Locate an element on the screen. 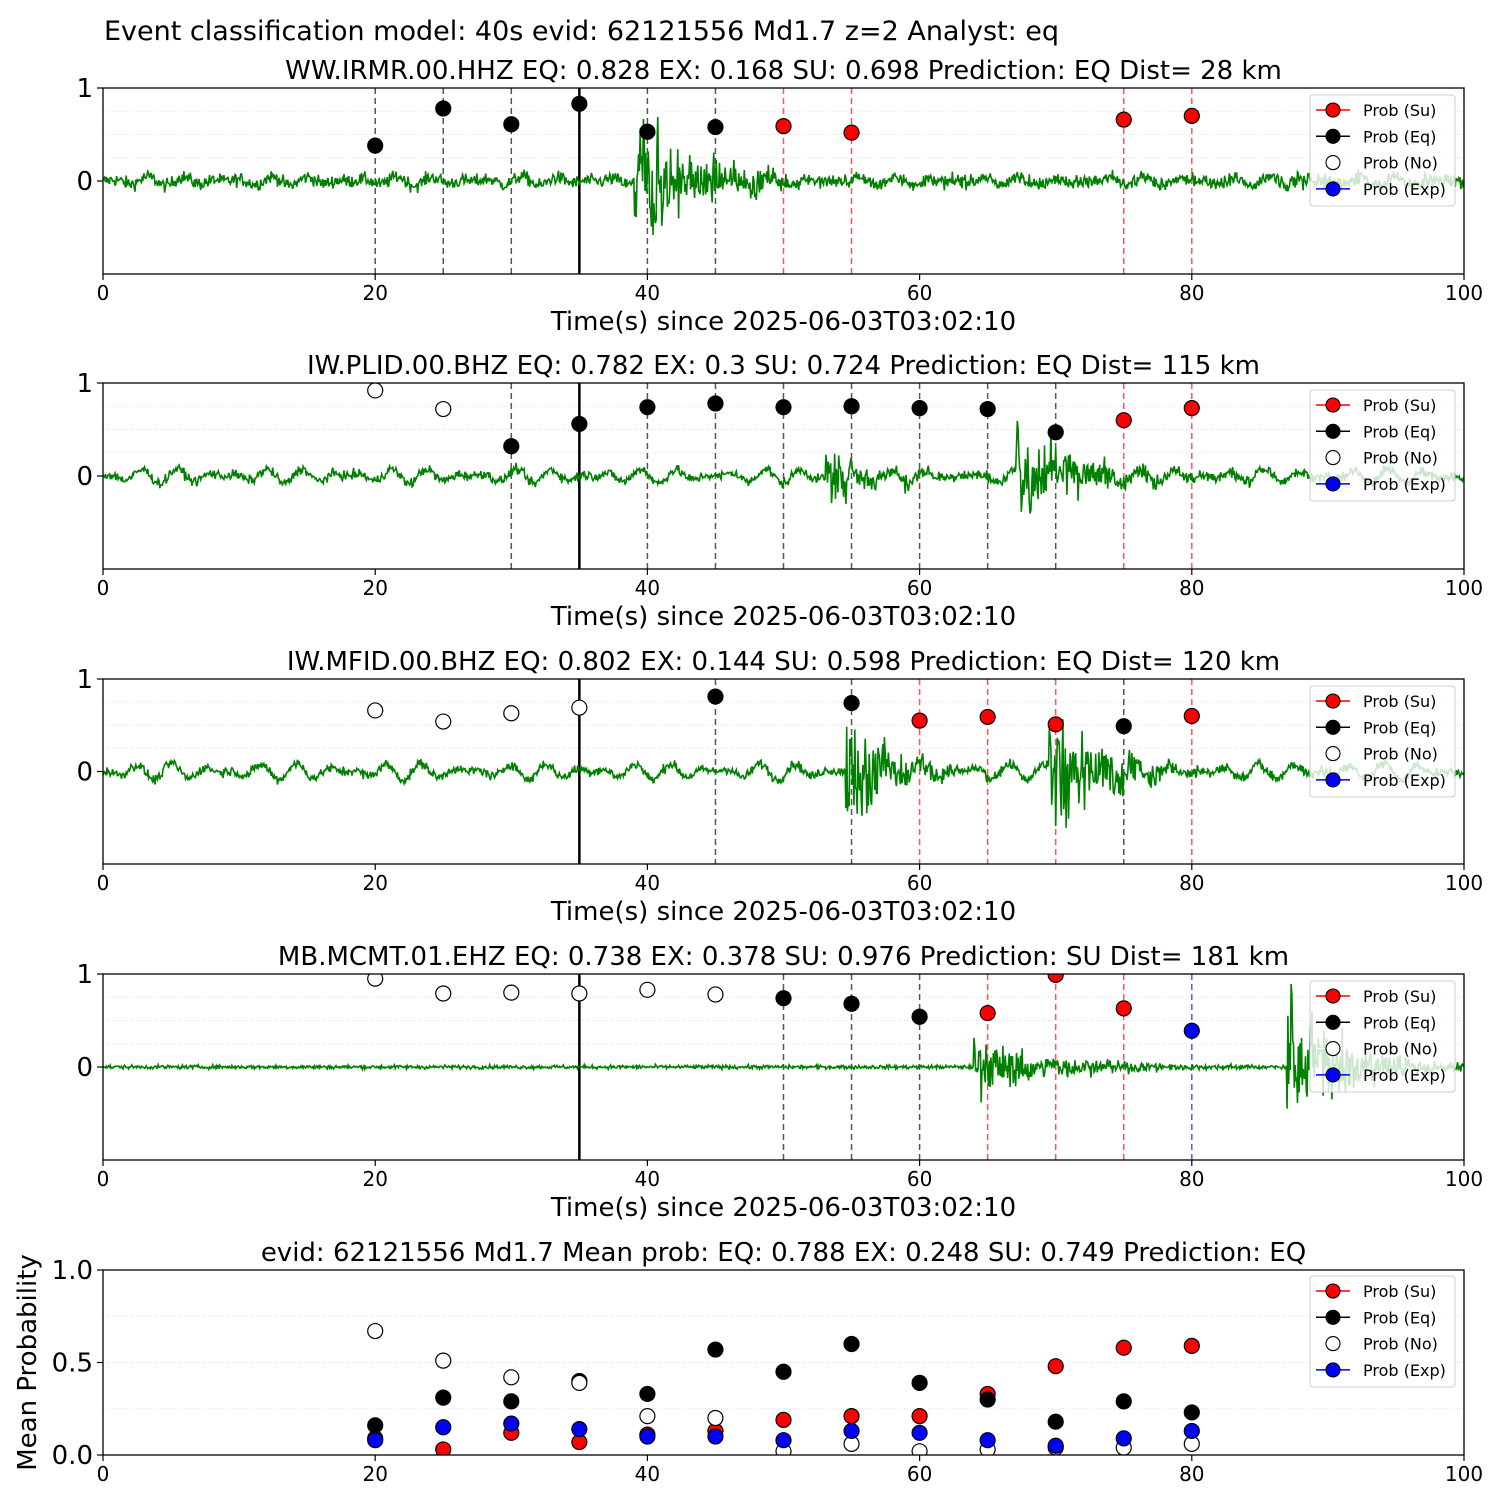  x-axis-label: Time(s) since 2025-06-03T03:02:10 is located at coordinates (783, 1208).